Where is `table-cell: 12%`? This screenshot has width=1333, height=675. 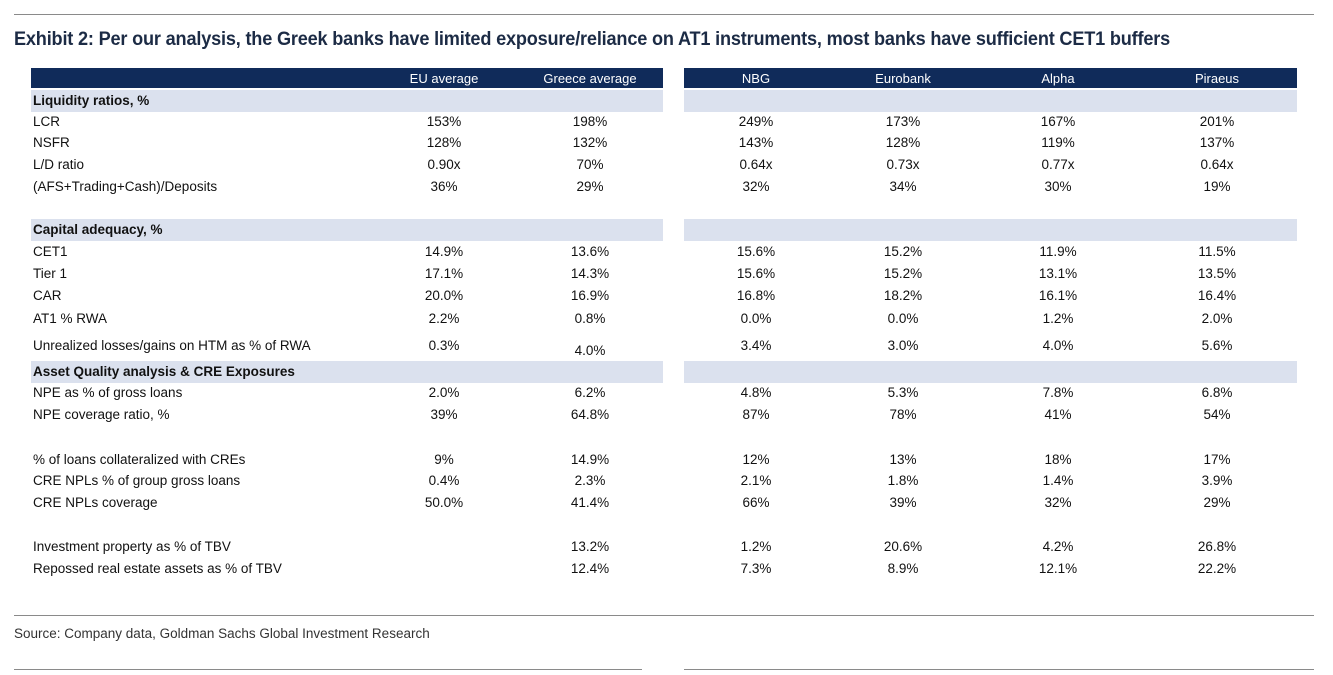 table-cell: 12% is located at coordinates (756, 459).